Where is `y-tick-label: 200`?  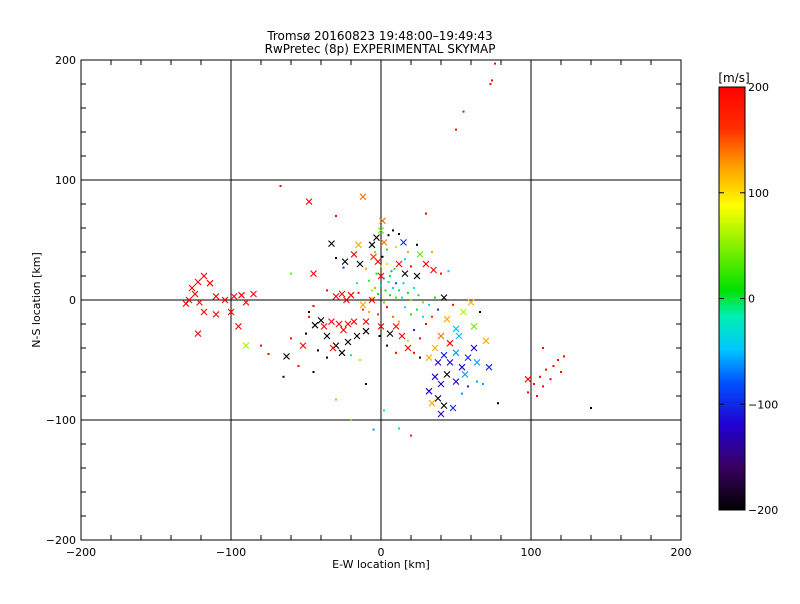 y-tick-label: 200 is located at coordinates (65, 60).